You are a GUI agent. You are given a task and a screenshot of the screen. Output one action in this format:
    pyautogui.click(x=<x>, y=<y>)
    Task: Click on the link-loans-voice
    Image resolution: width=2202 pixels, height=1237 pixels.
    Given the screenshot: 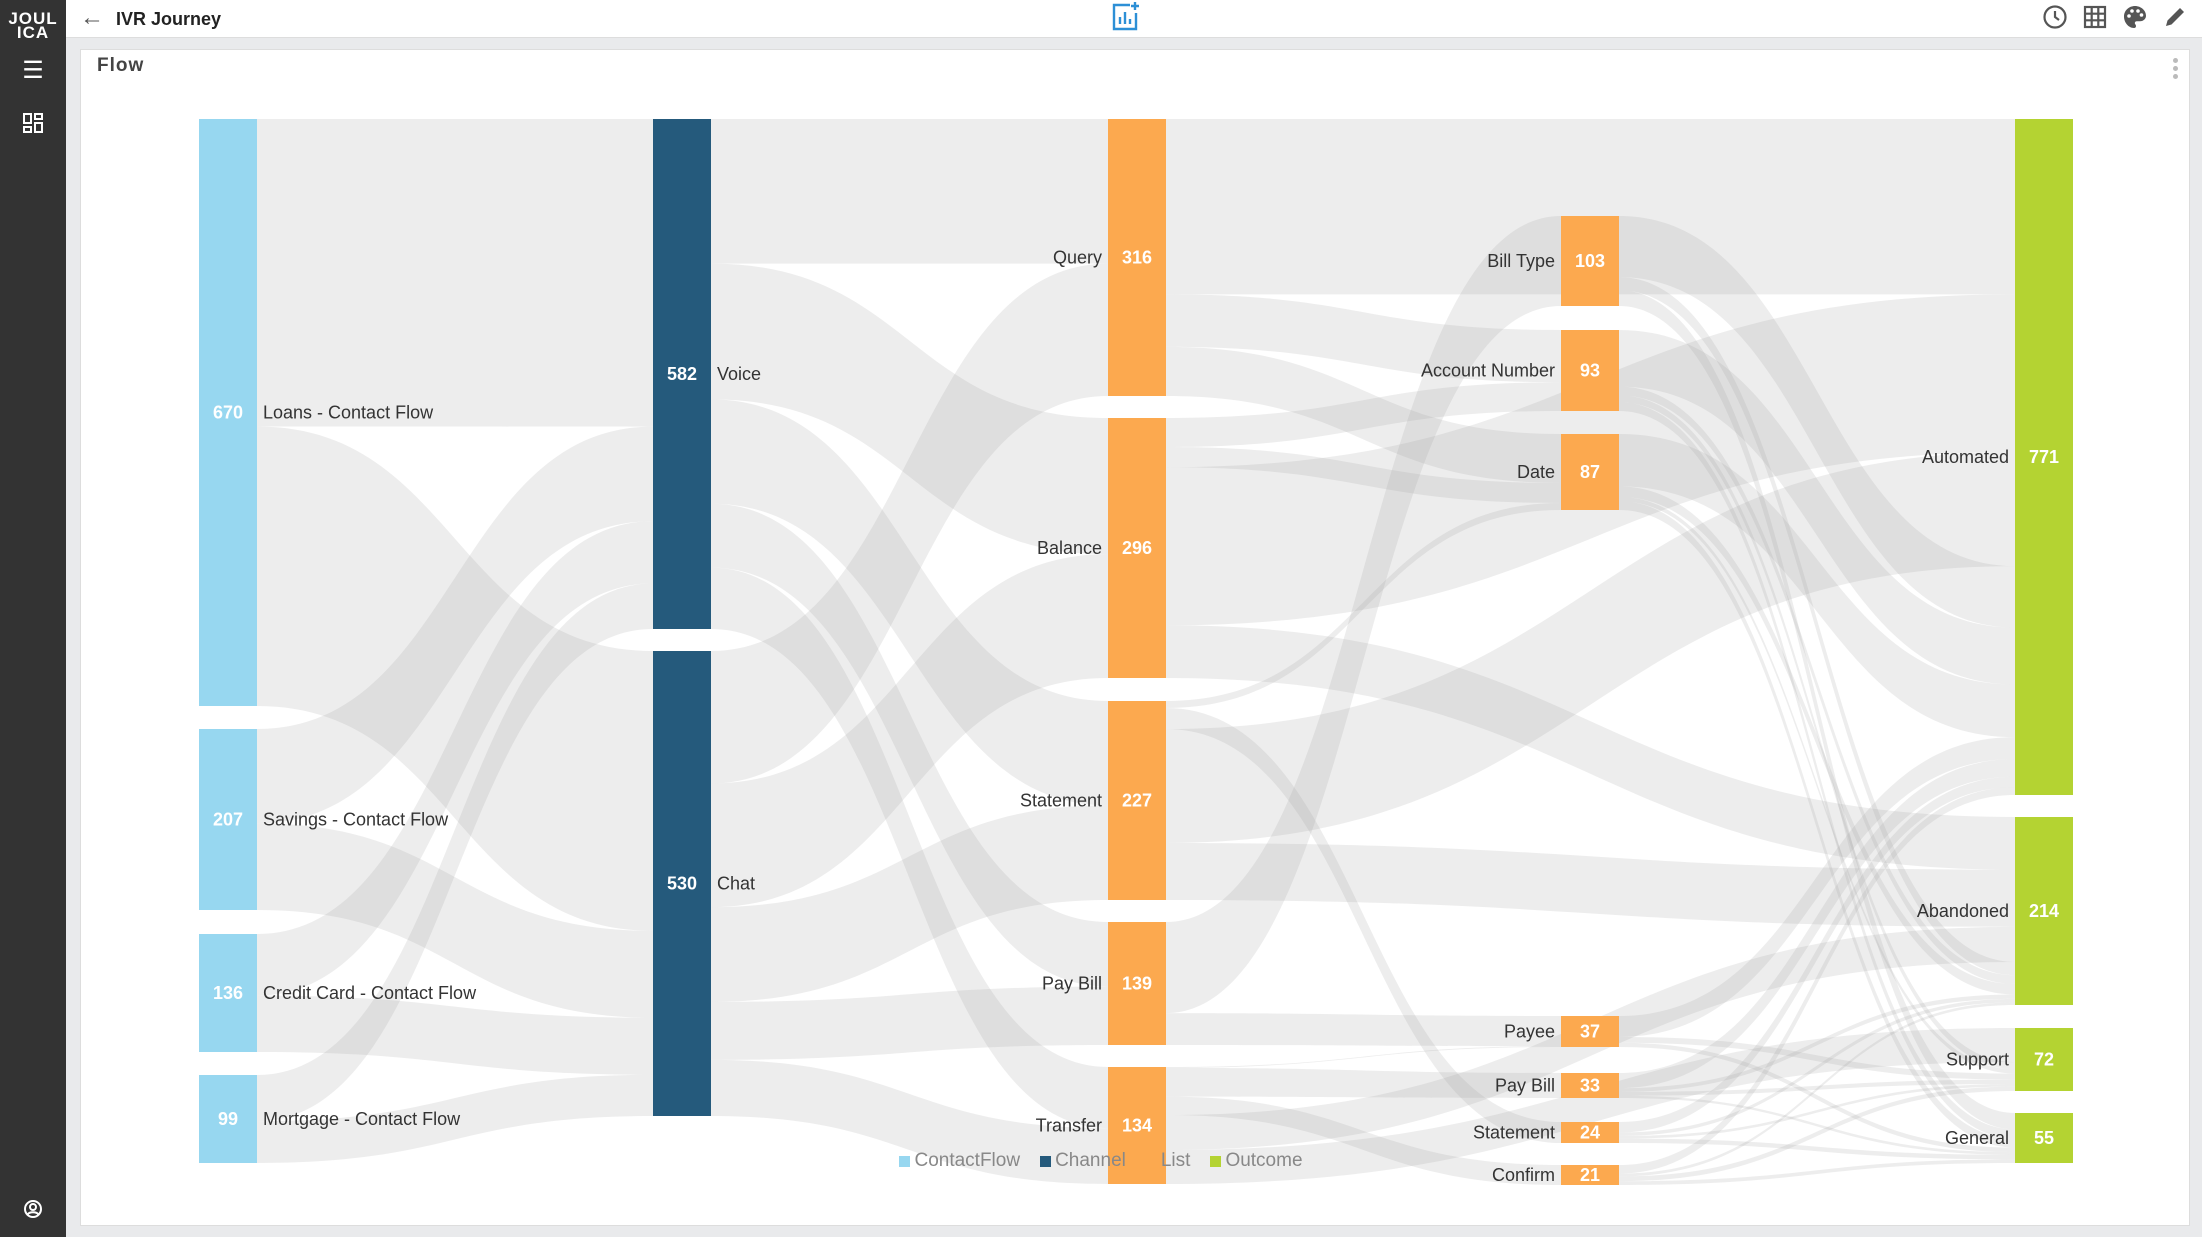 What is the action you would take?
    pyautogui.click(x=455, y=273)
    